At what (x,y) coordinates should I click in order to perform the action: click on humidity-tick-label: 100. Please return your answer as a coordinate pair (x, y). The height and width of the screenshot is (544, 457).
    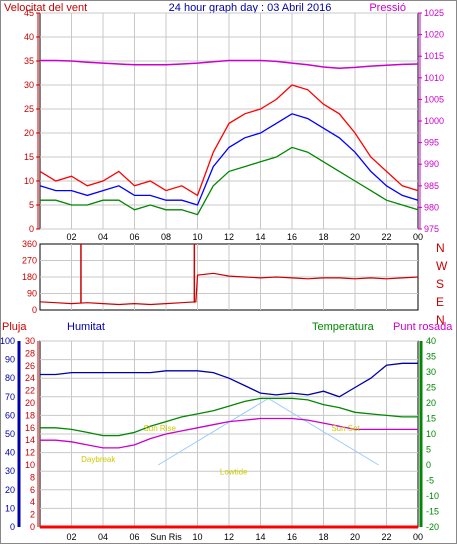
    Looking at the image, I should click on (7, 341).